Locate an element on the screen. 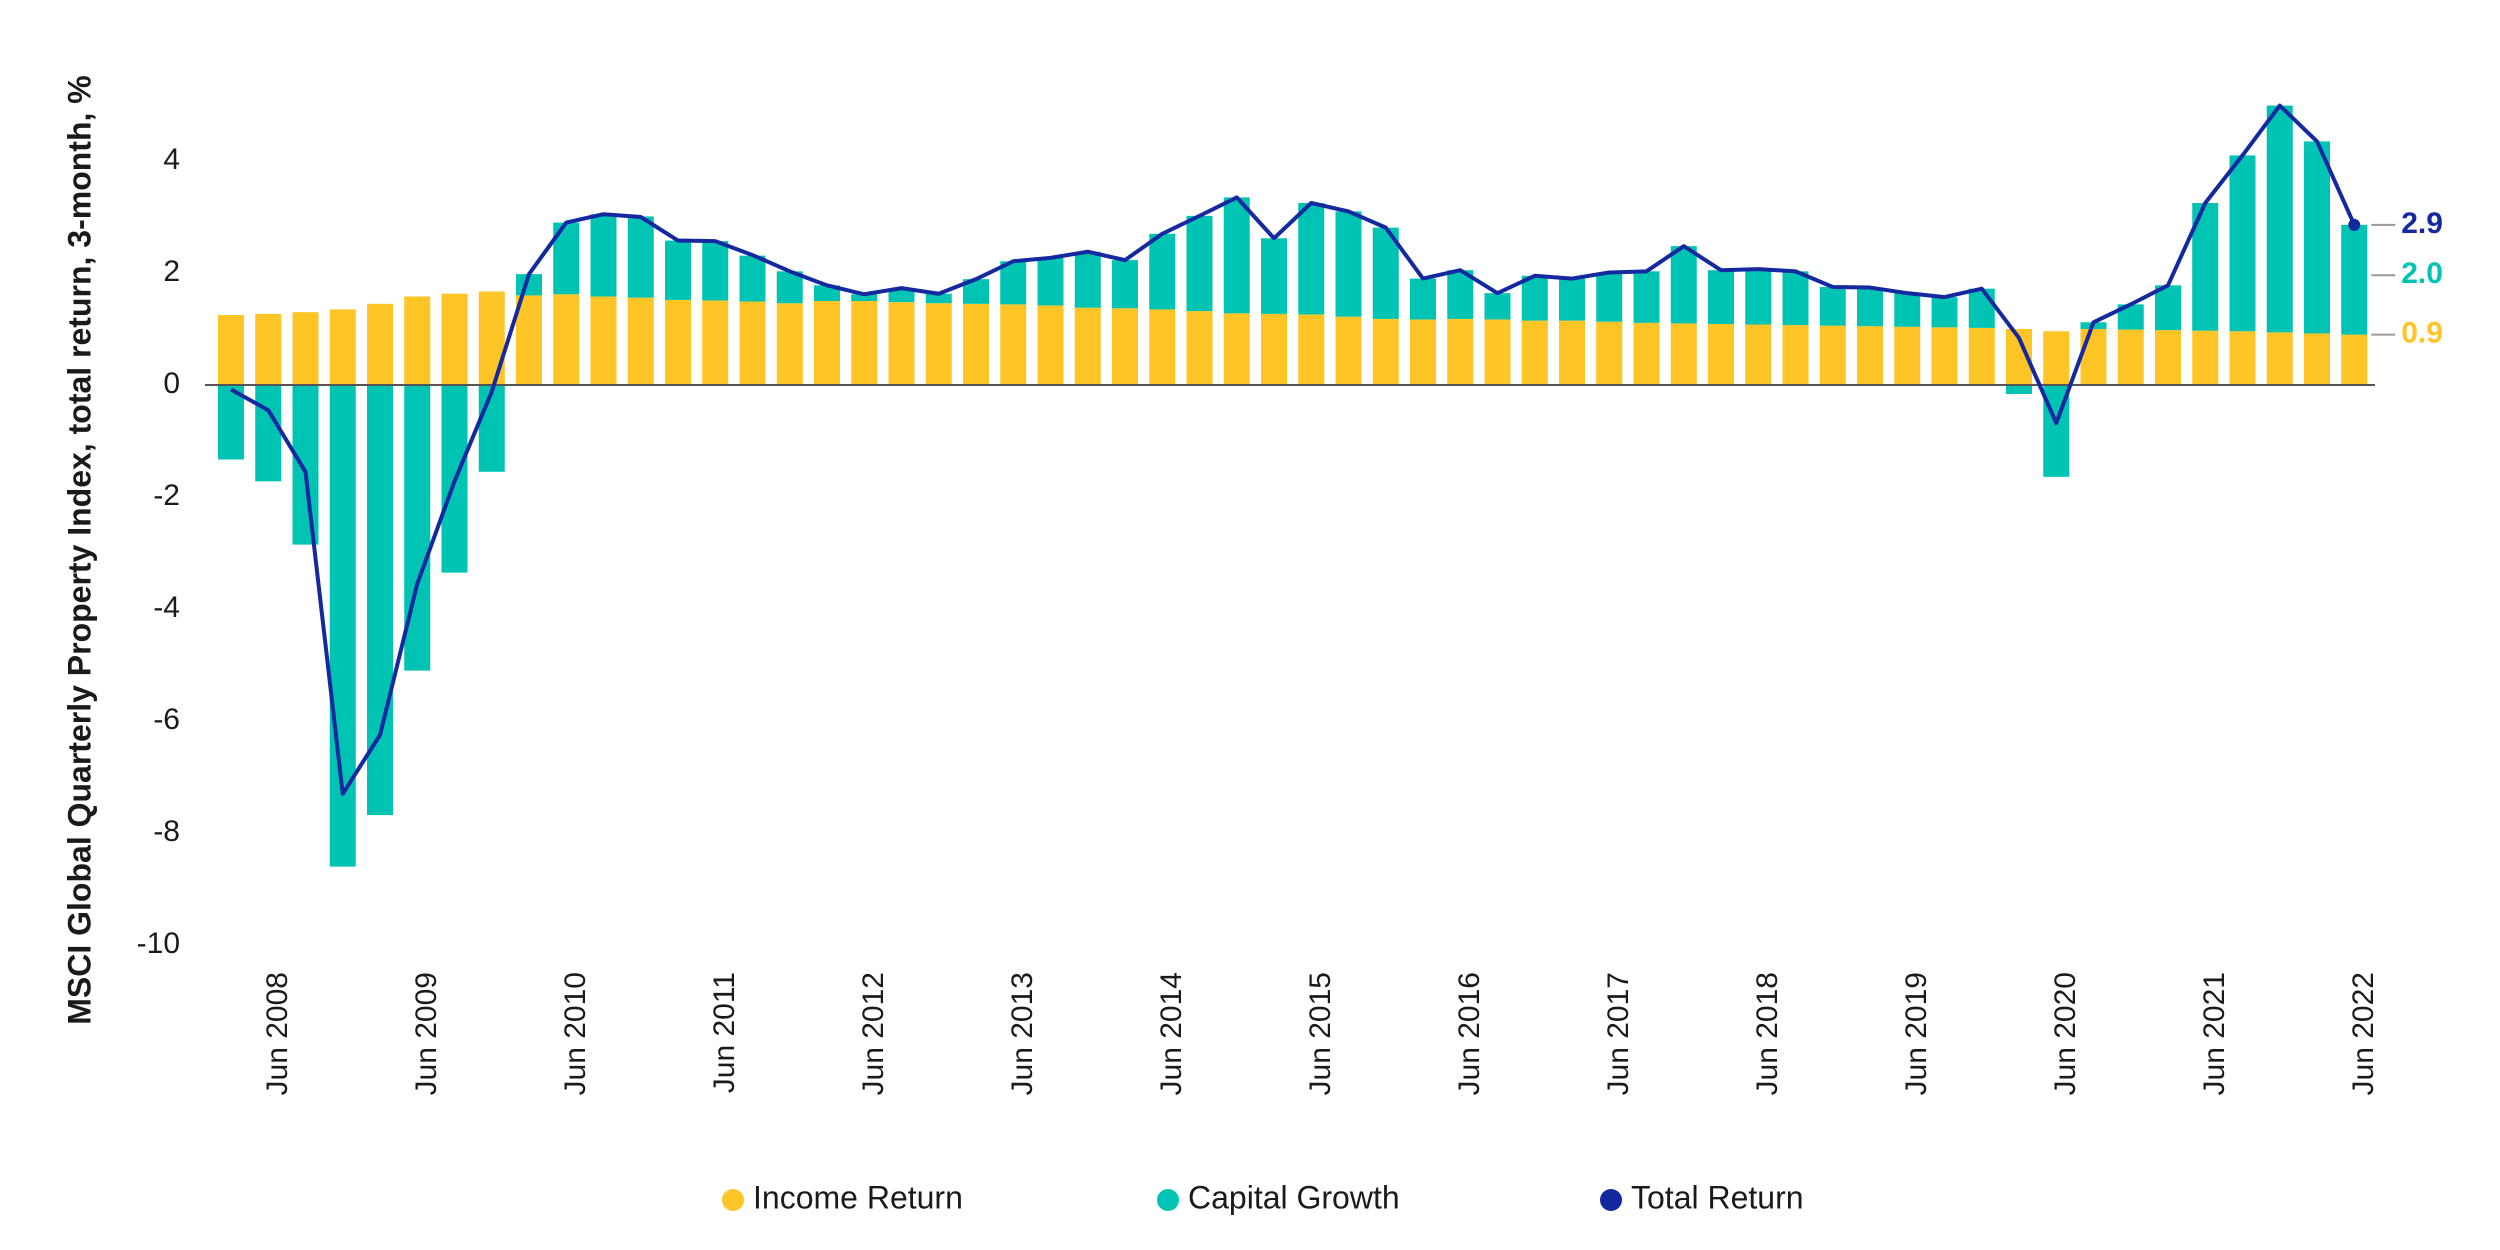 This screenshot has height=1250, width=2500. x-tick-label: Jun 2011 is located at coordinates (724, 1032).